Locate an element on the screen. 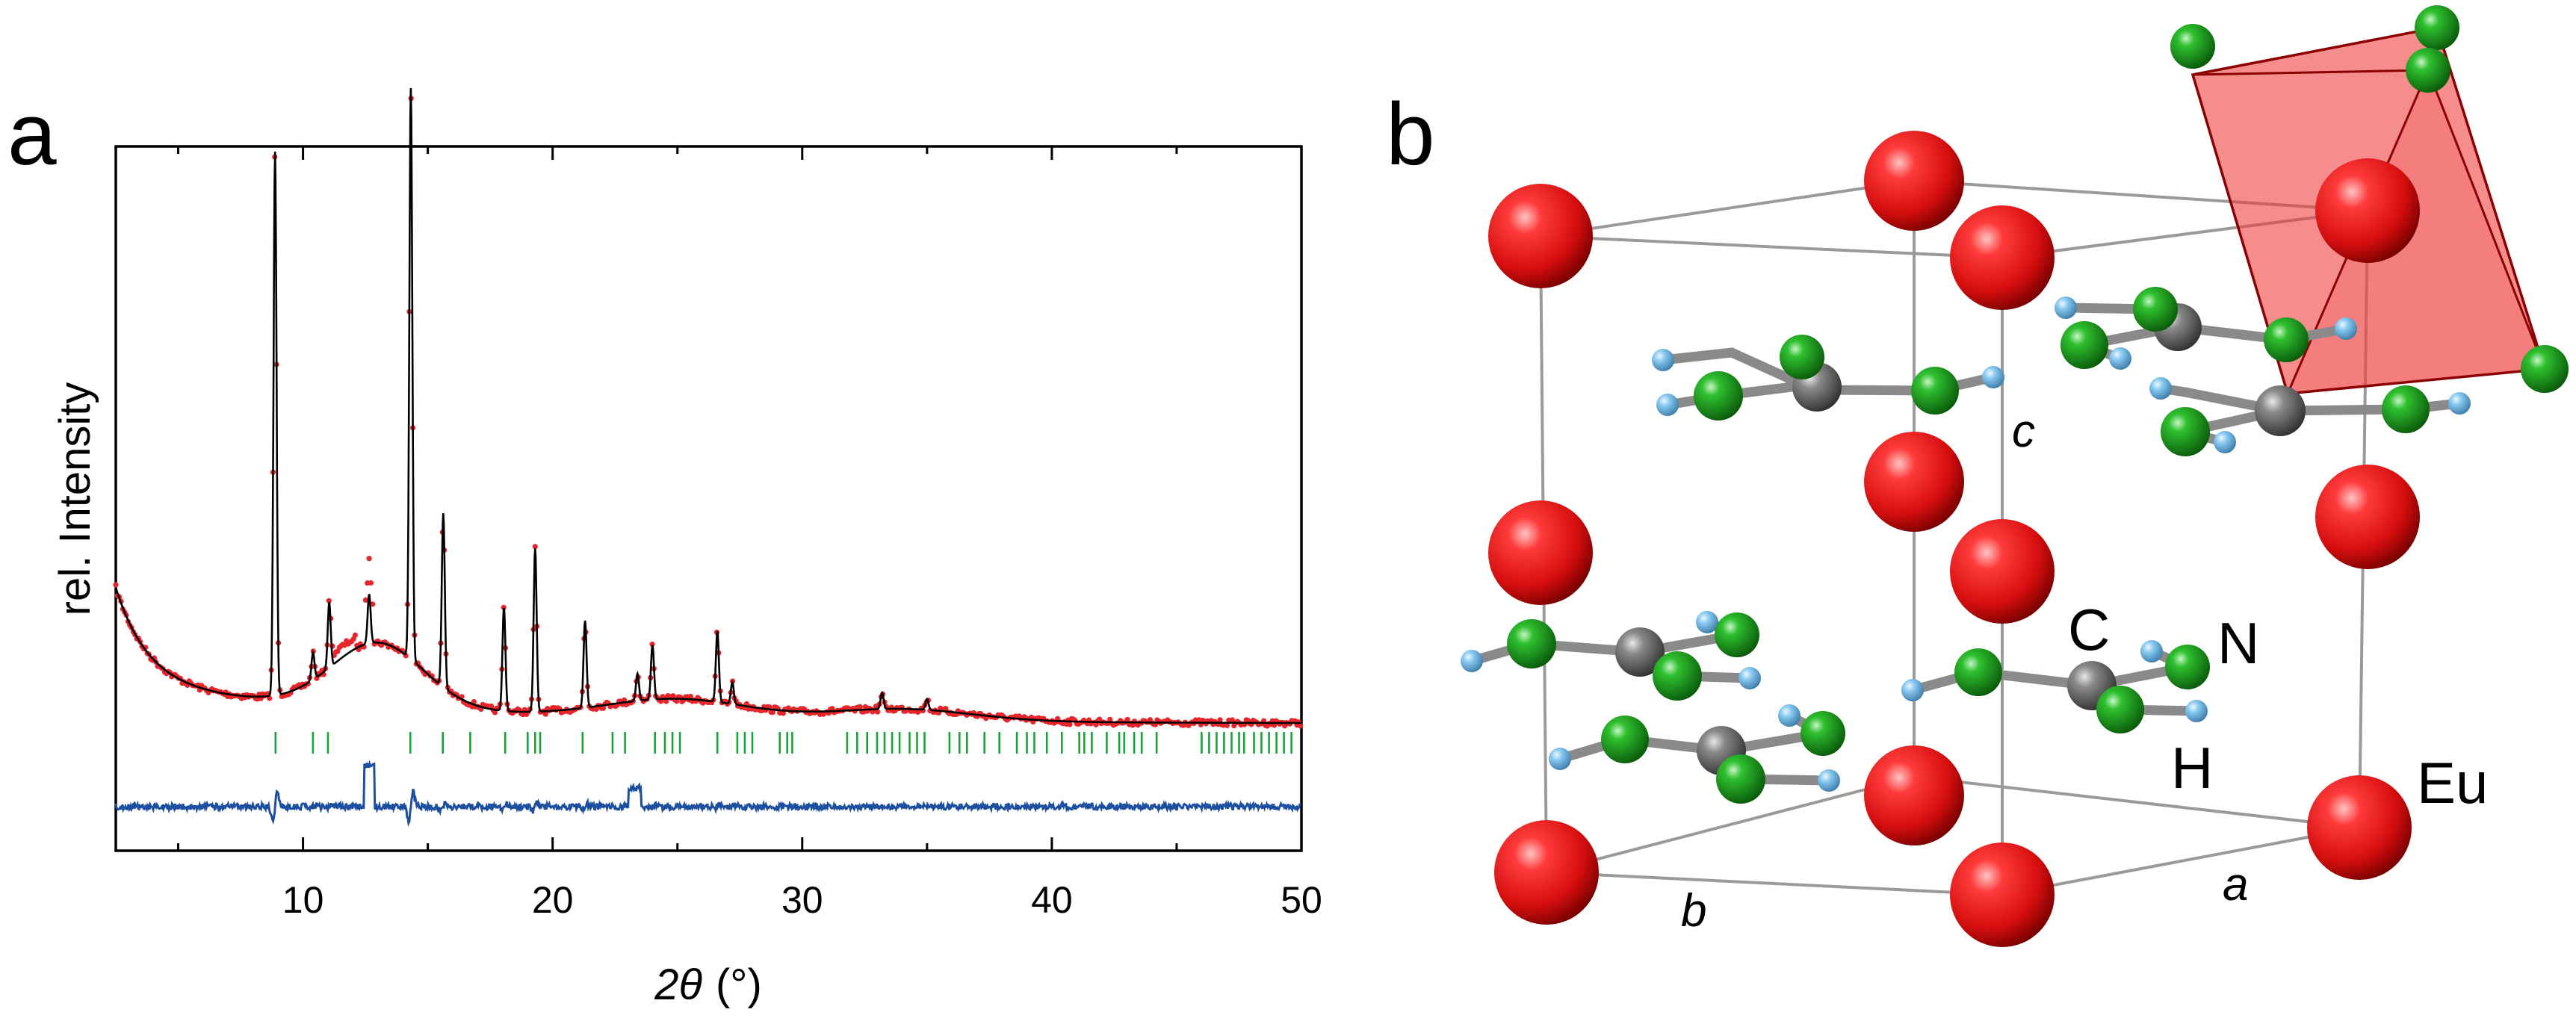 Image resolution: width=2576 pixels, height=1024 pixels. hydrogen-label: H is located at coordinates (2192, 768).